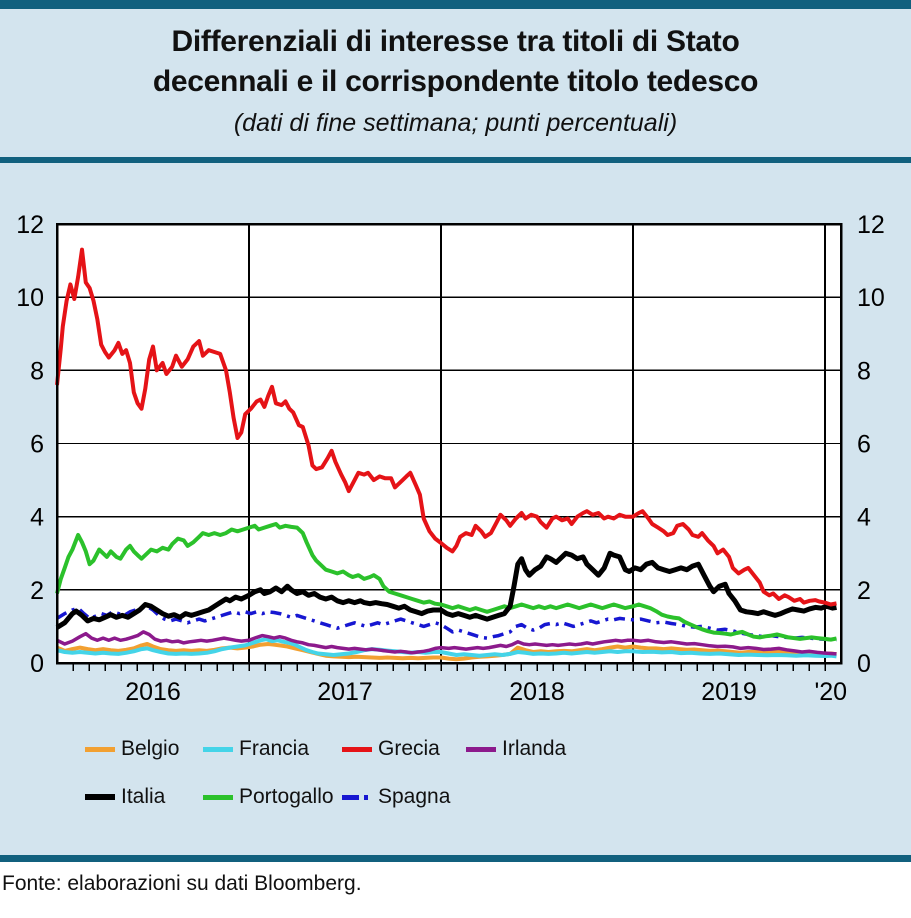  I want to click on y-axis-label-left: 0, so click(37, 664).